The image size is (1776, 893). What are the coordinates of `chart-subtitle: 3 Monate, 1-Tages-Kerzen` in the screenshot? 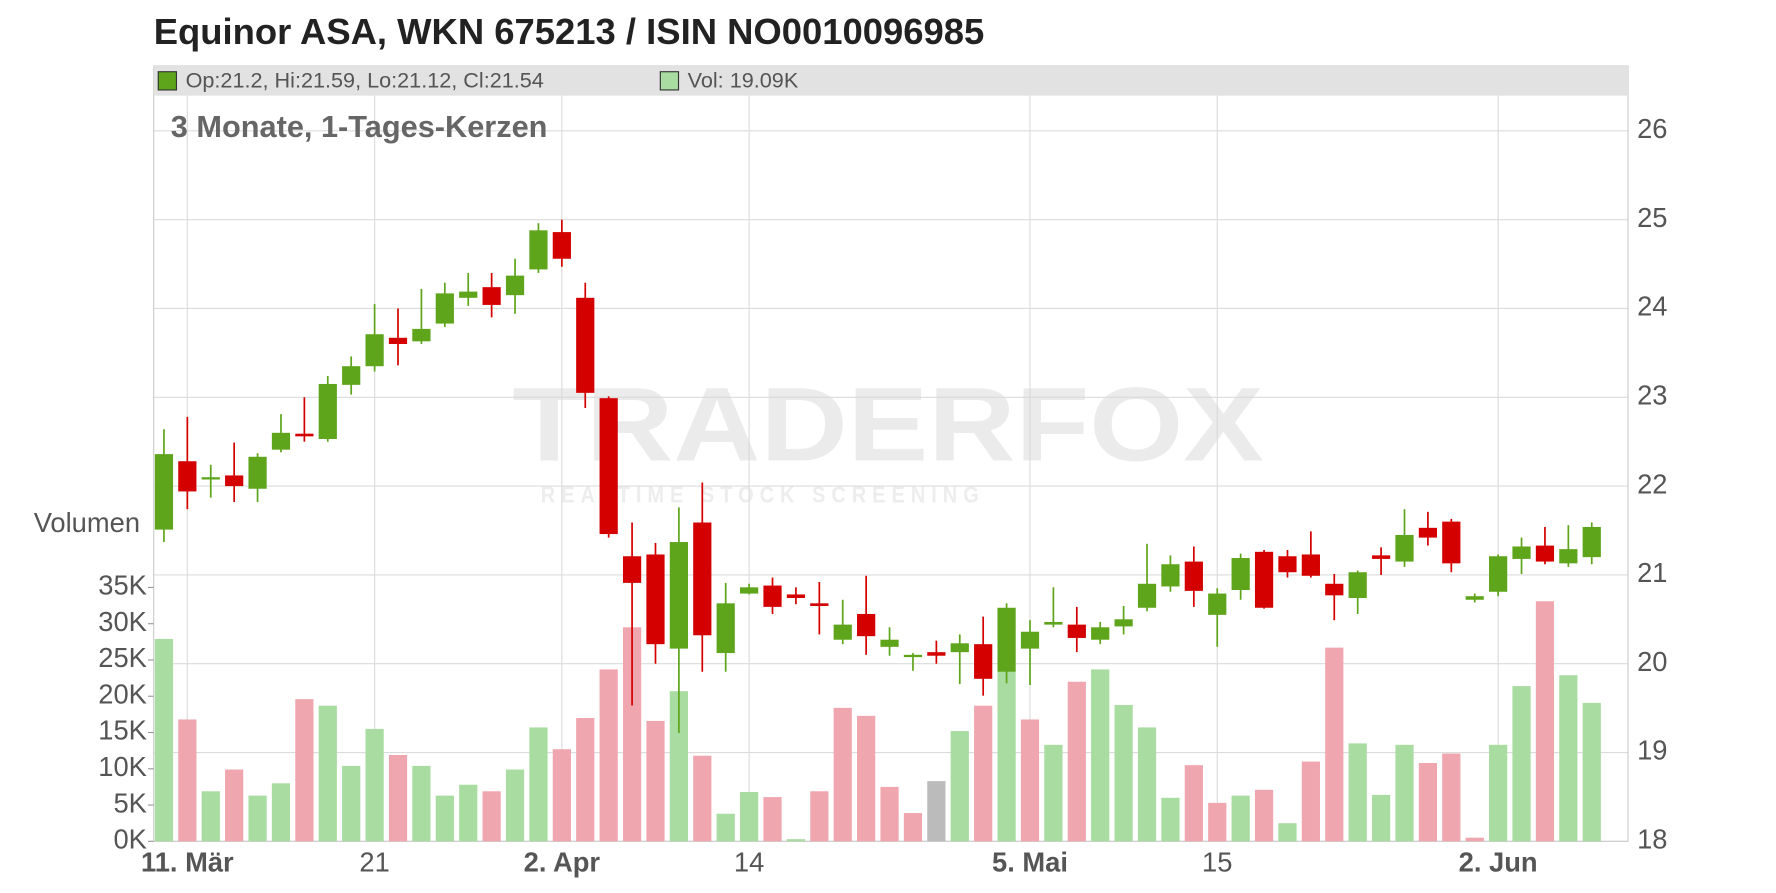 It's located at (359, 126).